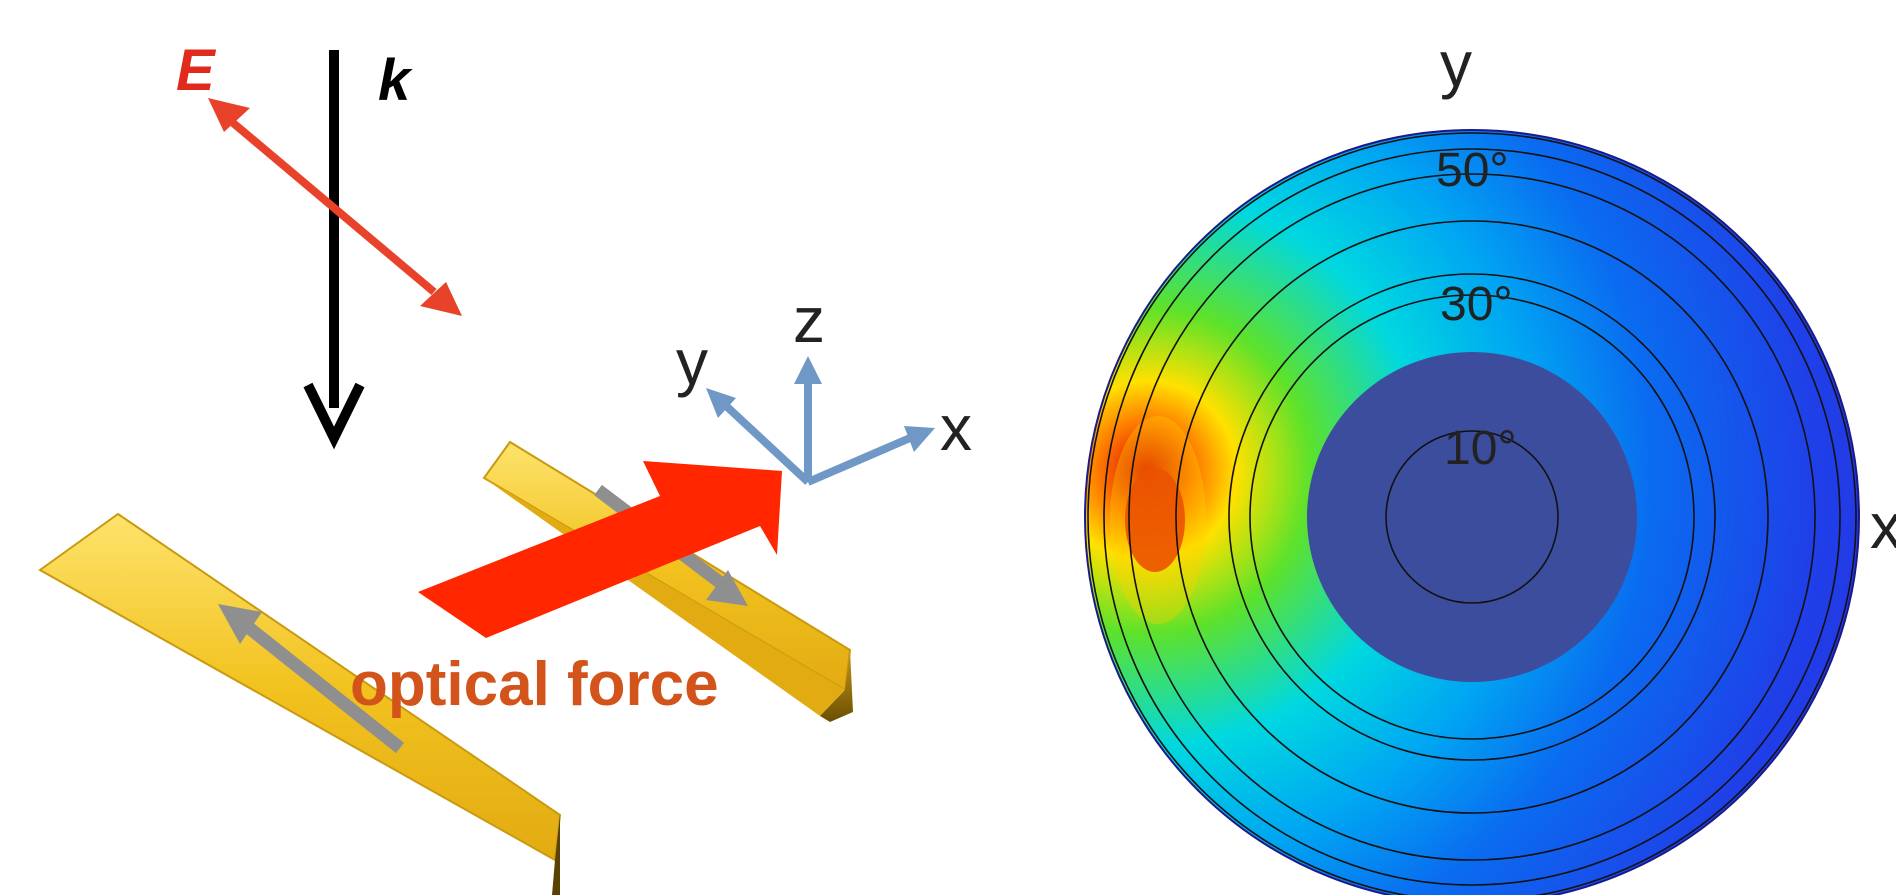 The height and width of the screenshot is (895, 1896). What do you see at coordinates (692, 362) in the screenshot?
I see `axis-y-label: y` at bounding box center [692, 362].